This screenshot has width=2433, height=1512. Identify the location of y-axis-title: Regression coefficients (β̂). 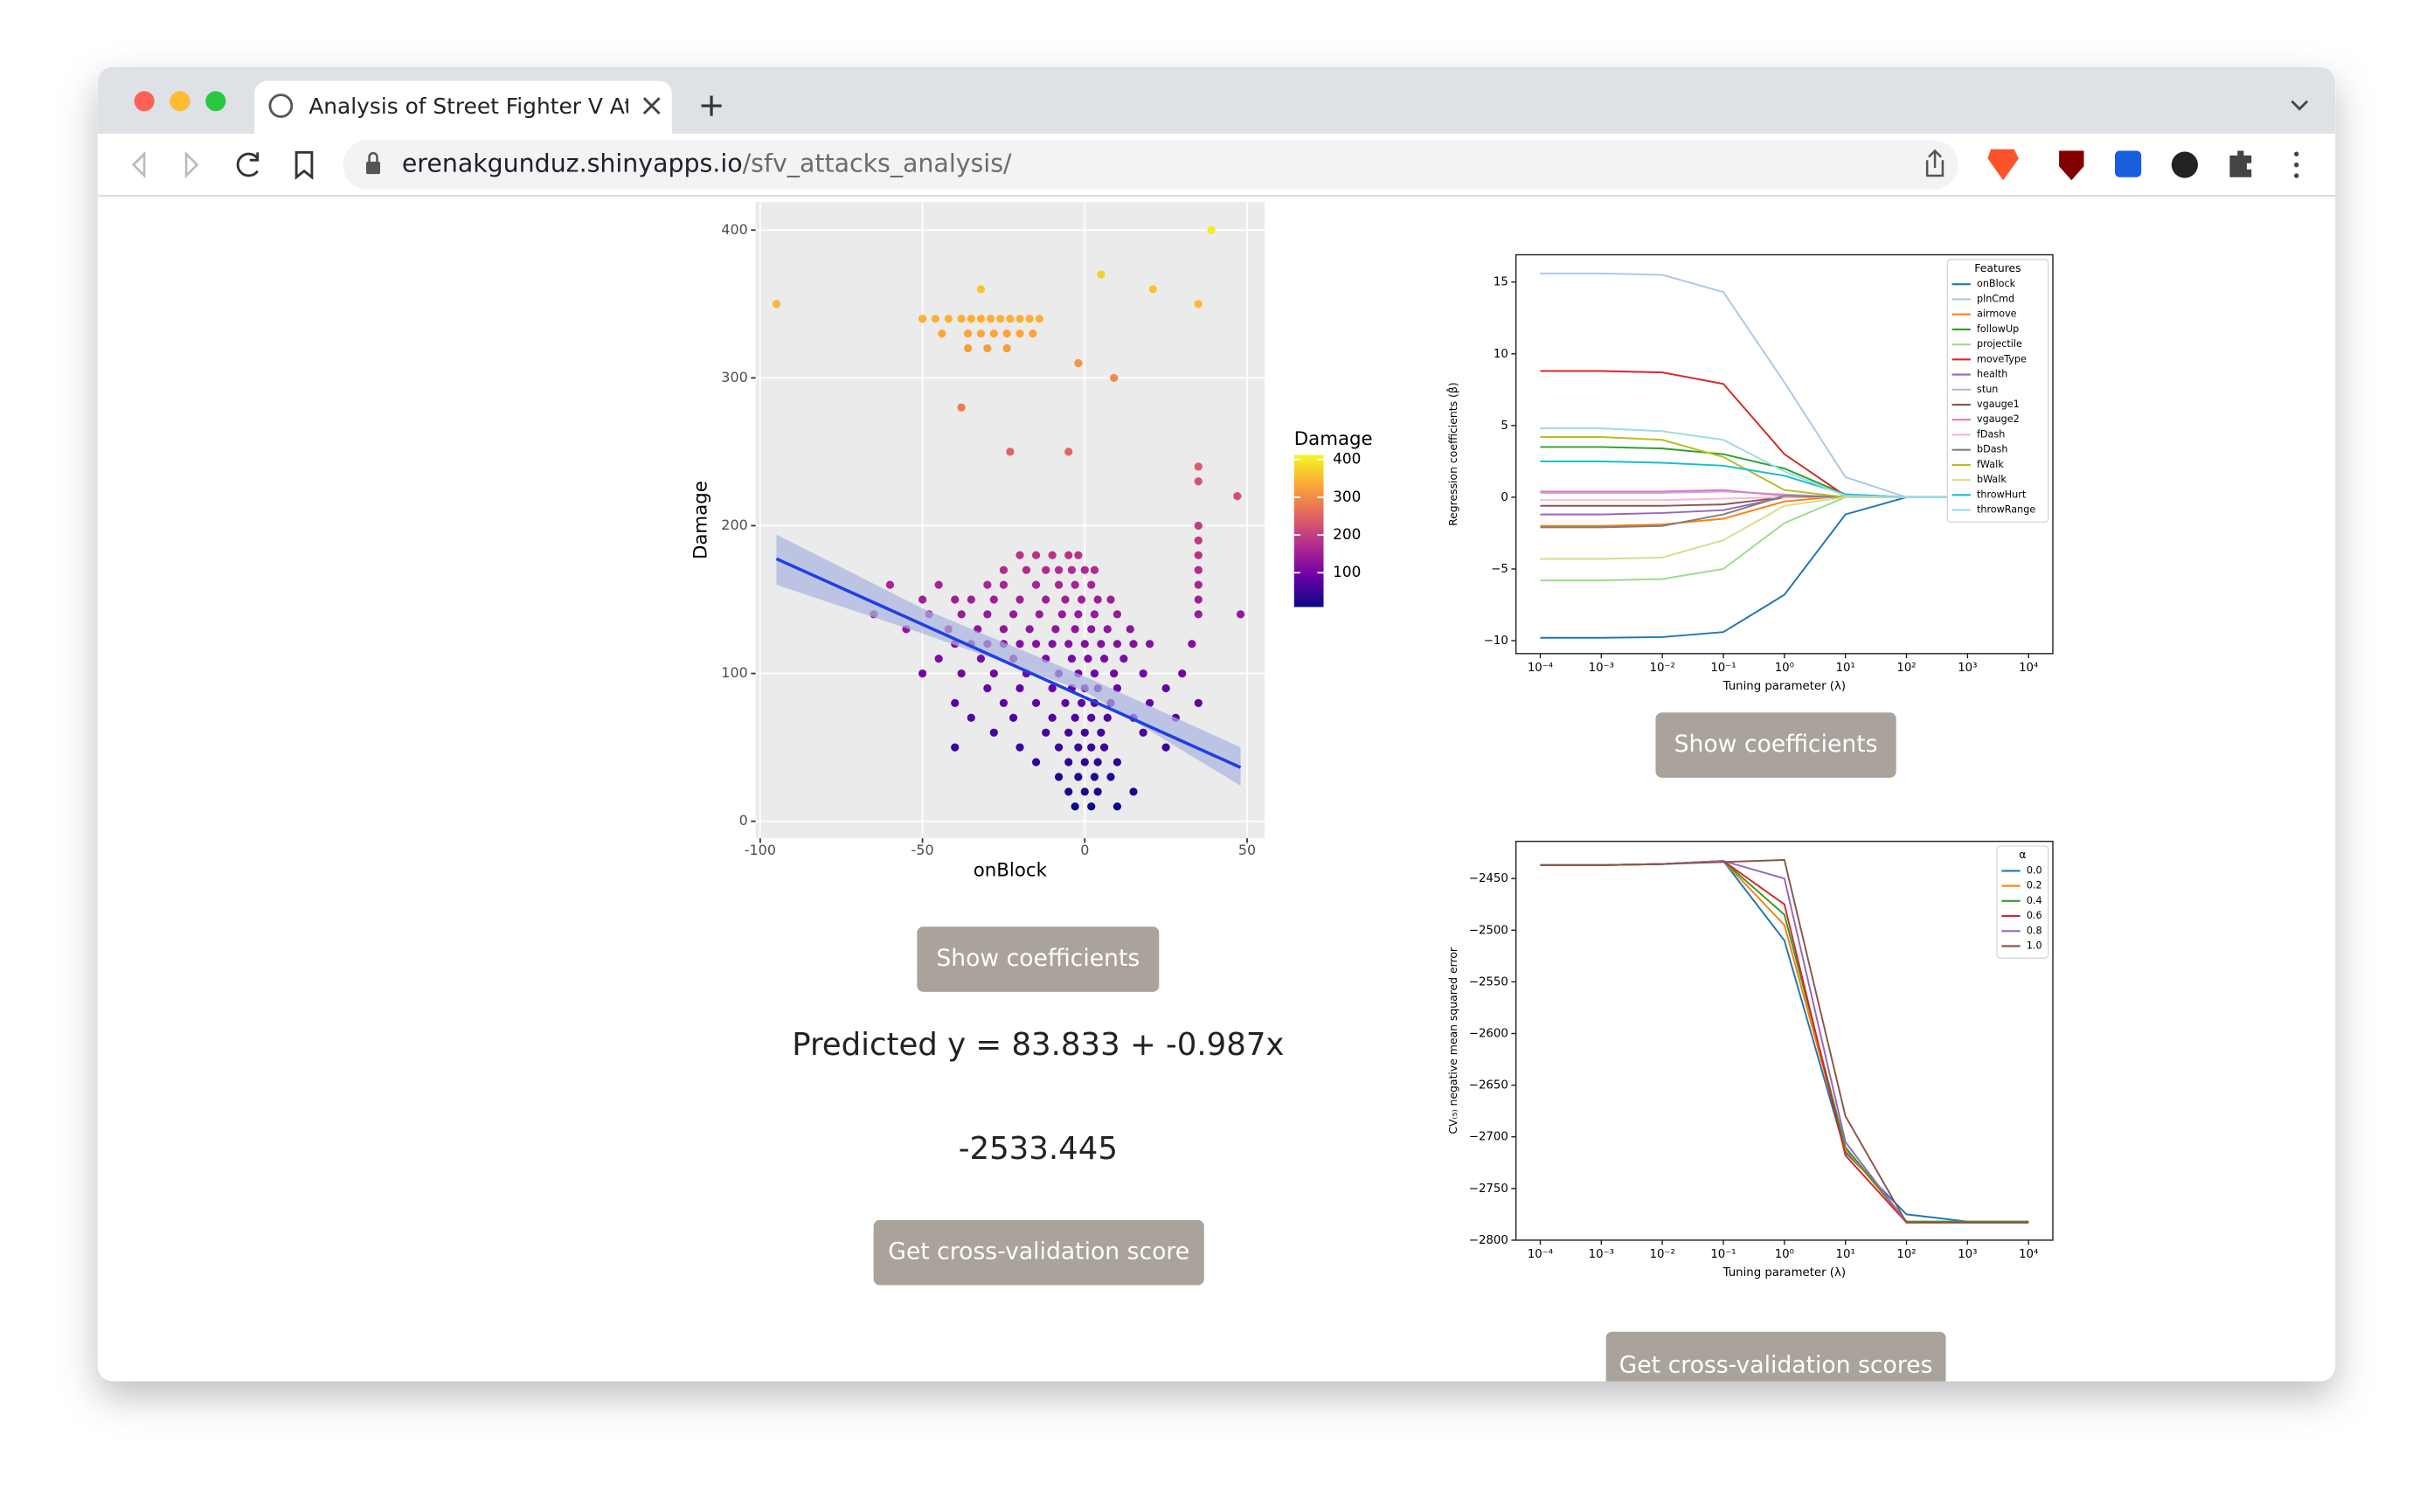
(1452, 453).